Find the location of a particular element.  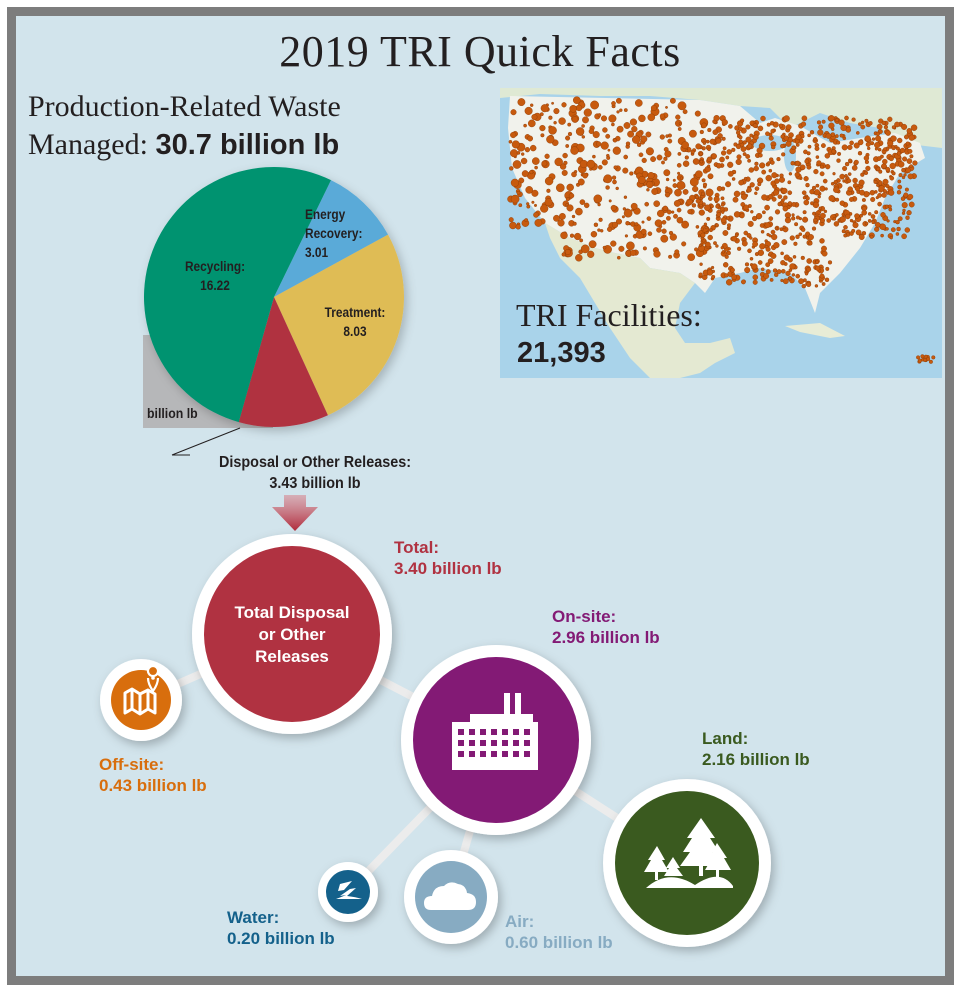

heading-line1: Production-Related Waste is located at coordinates (184, 106).